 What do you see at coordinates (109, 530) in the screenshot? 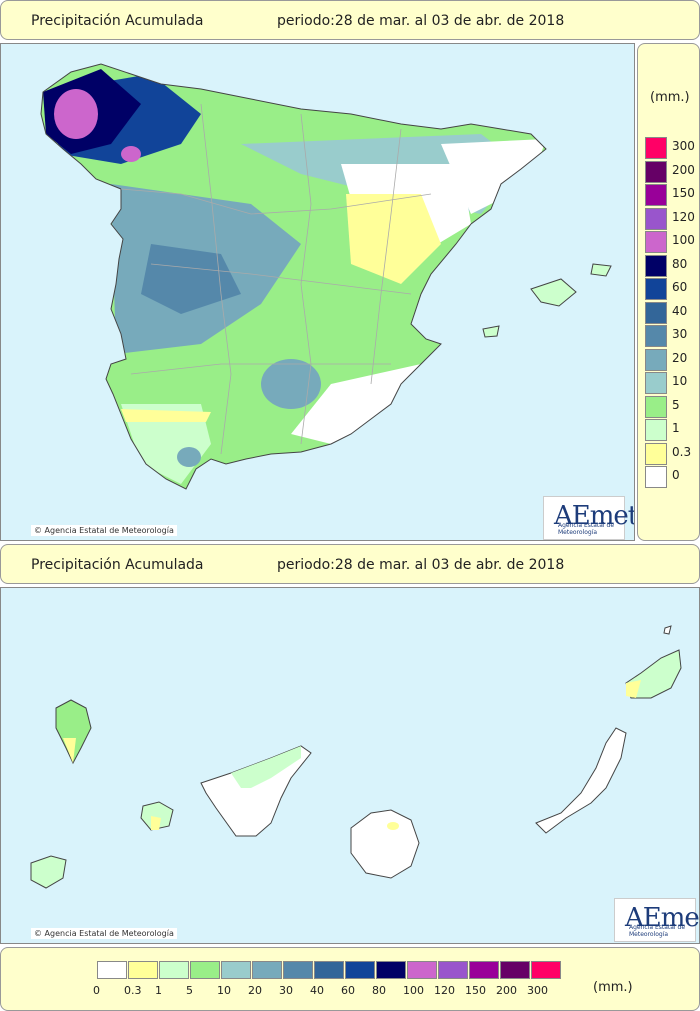
I see `top-map-credit-text: Agencia Estatal de Meteorología` at bounding box center [109, 530].